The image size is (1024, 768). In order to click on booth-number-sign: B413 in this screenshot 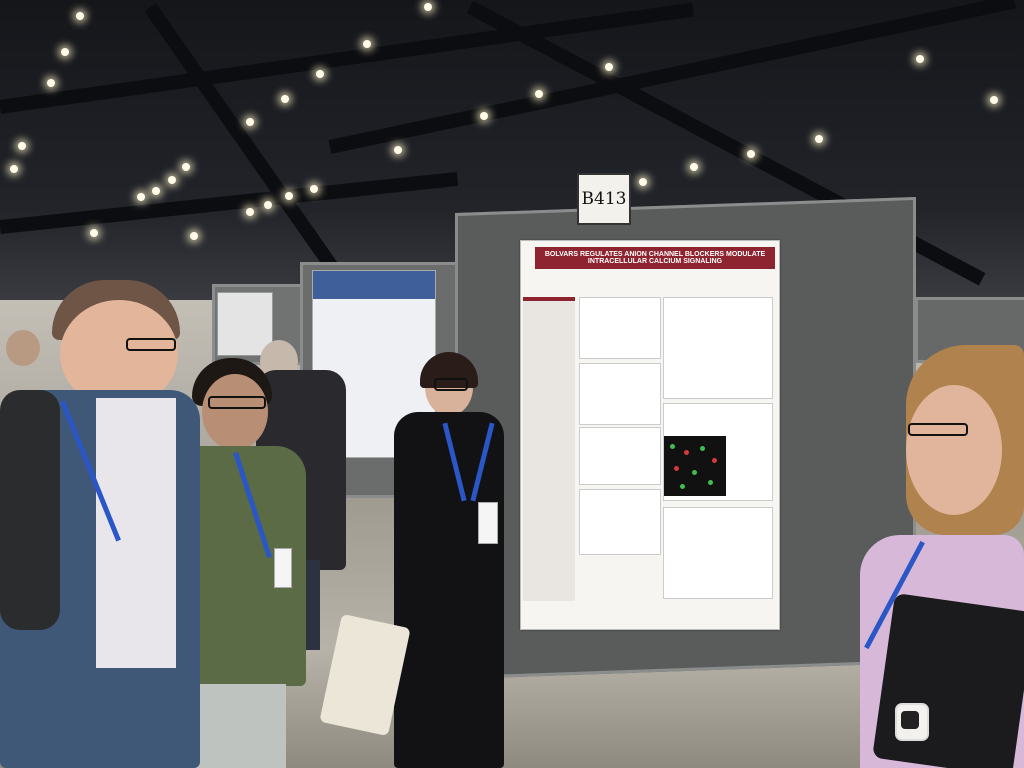, I will do `click(604, 199)`.